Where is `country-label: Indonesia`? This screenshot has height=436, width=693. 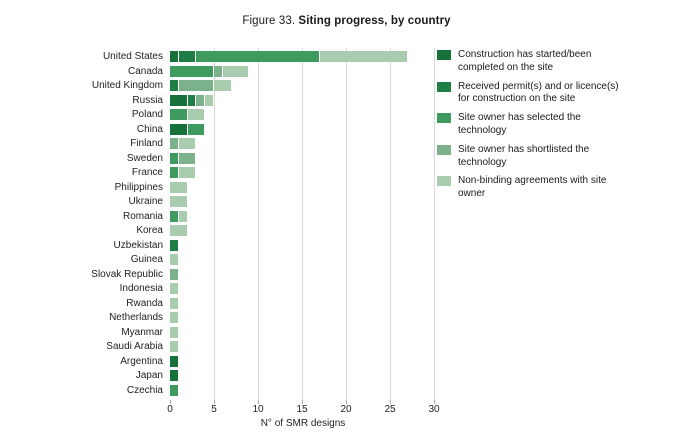 country-label: Indonesia is located at coordinates (141, 289).